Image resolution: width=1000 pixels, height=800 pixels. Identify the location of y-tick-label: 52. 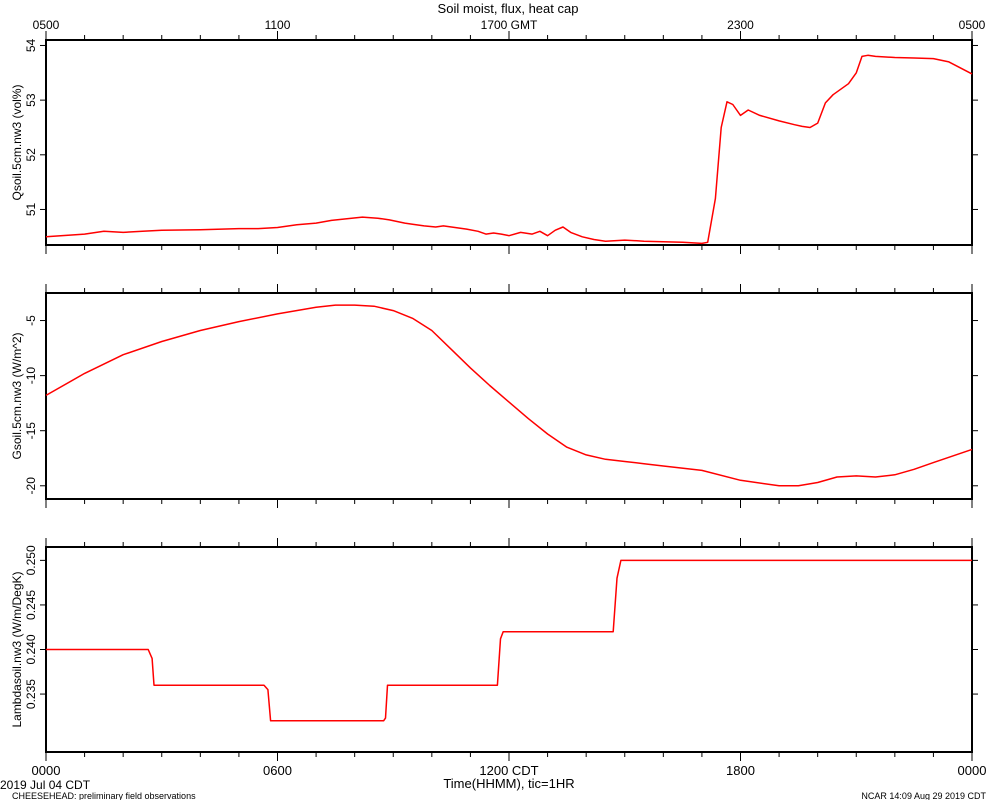
(31, 155).